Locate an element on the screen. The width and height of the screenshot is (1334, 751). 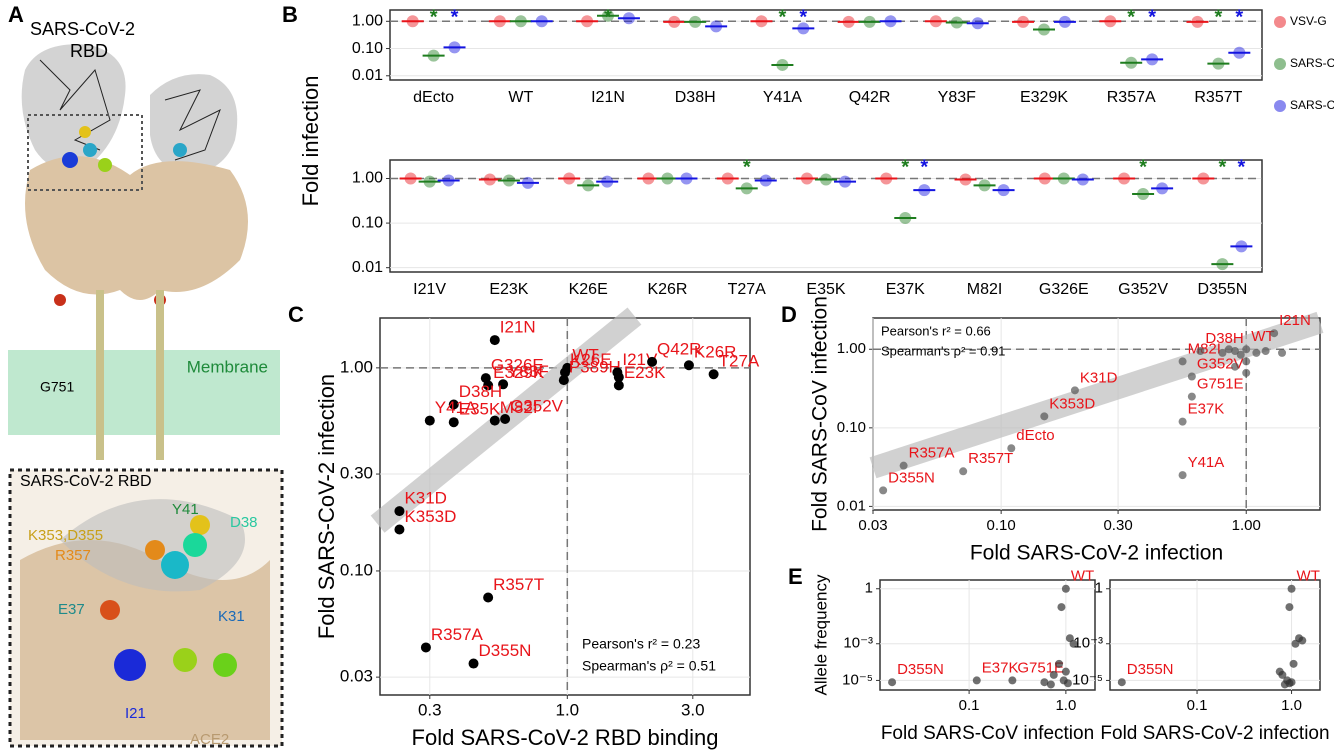
zoom-box is located at coordinates (85, 152).